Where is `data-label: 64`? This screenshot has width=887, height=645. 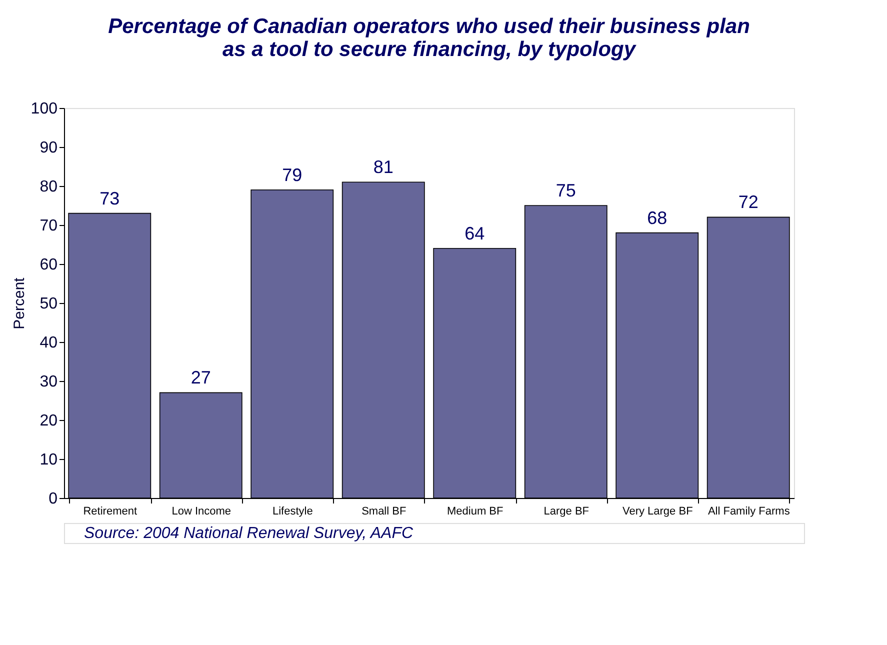
data-label: 64 is located at coordinates (474, 233).